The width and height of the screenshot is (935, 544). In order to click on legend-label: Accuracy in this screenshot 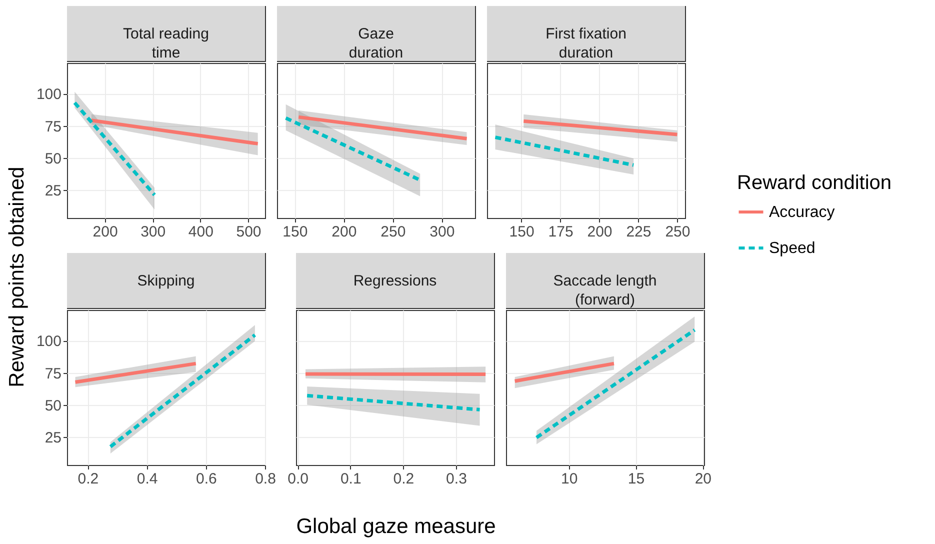, I will do `click(802, 212)`.